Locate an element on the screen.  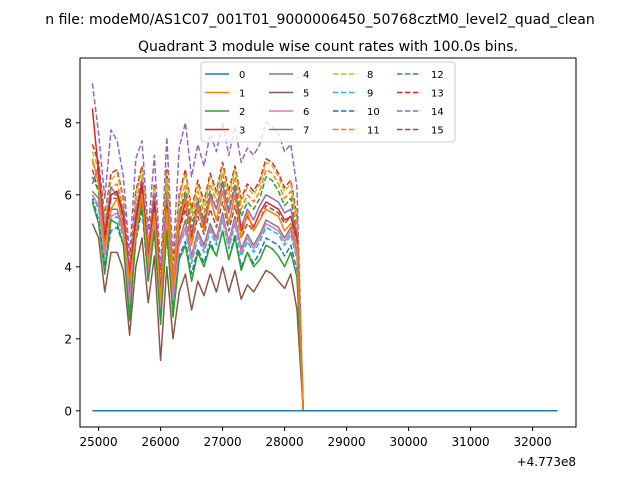
legend-box is located at coordinates (328, 102).